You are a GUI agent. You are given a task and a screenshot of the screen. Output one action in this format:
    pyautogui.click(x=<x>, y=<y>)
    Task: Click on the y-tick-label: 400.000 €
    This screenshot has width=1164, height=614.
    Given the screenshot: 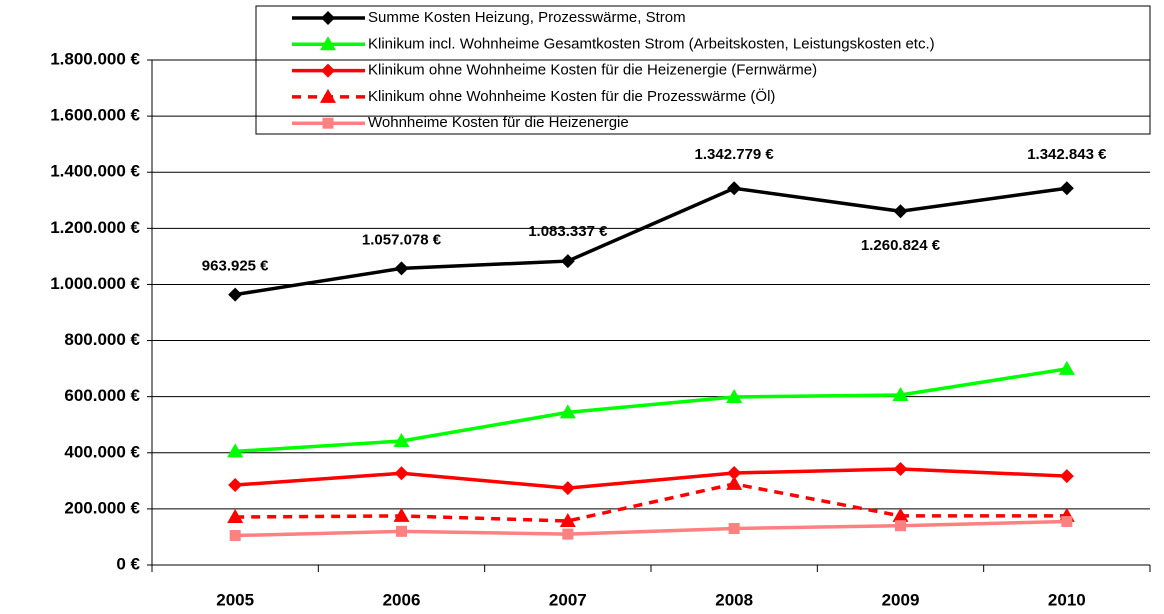 What is the action you would take?
    pyautogui.click(x=102, y=451)
    